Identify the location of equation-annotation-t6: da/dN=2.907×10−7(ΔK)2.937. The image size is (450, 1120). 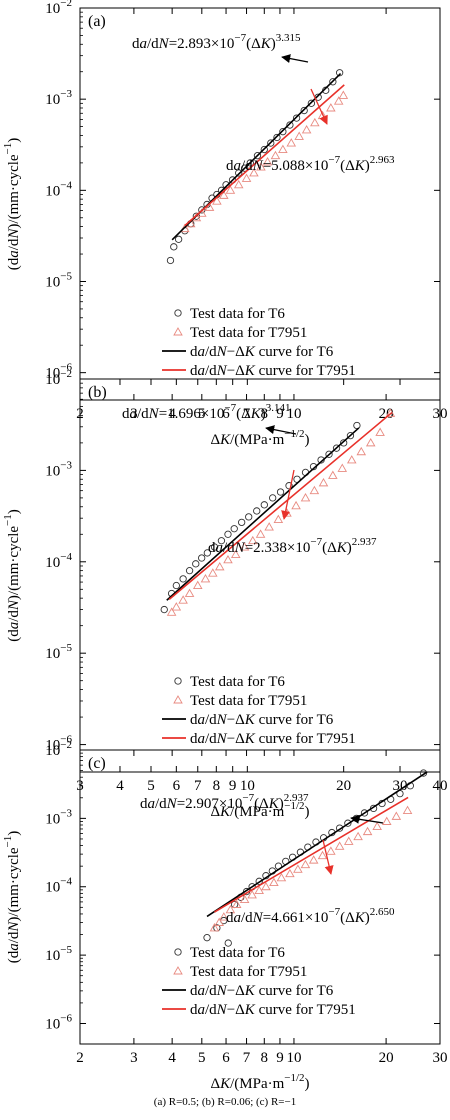
(224, 802).